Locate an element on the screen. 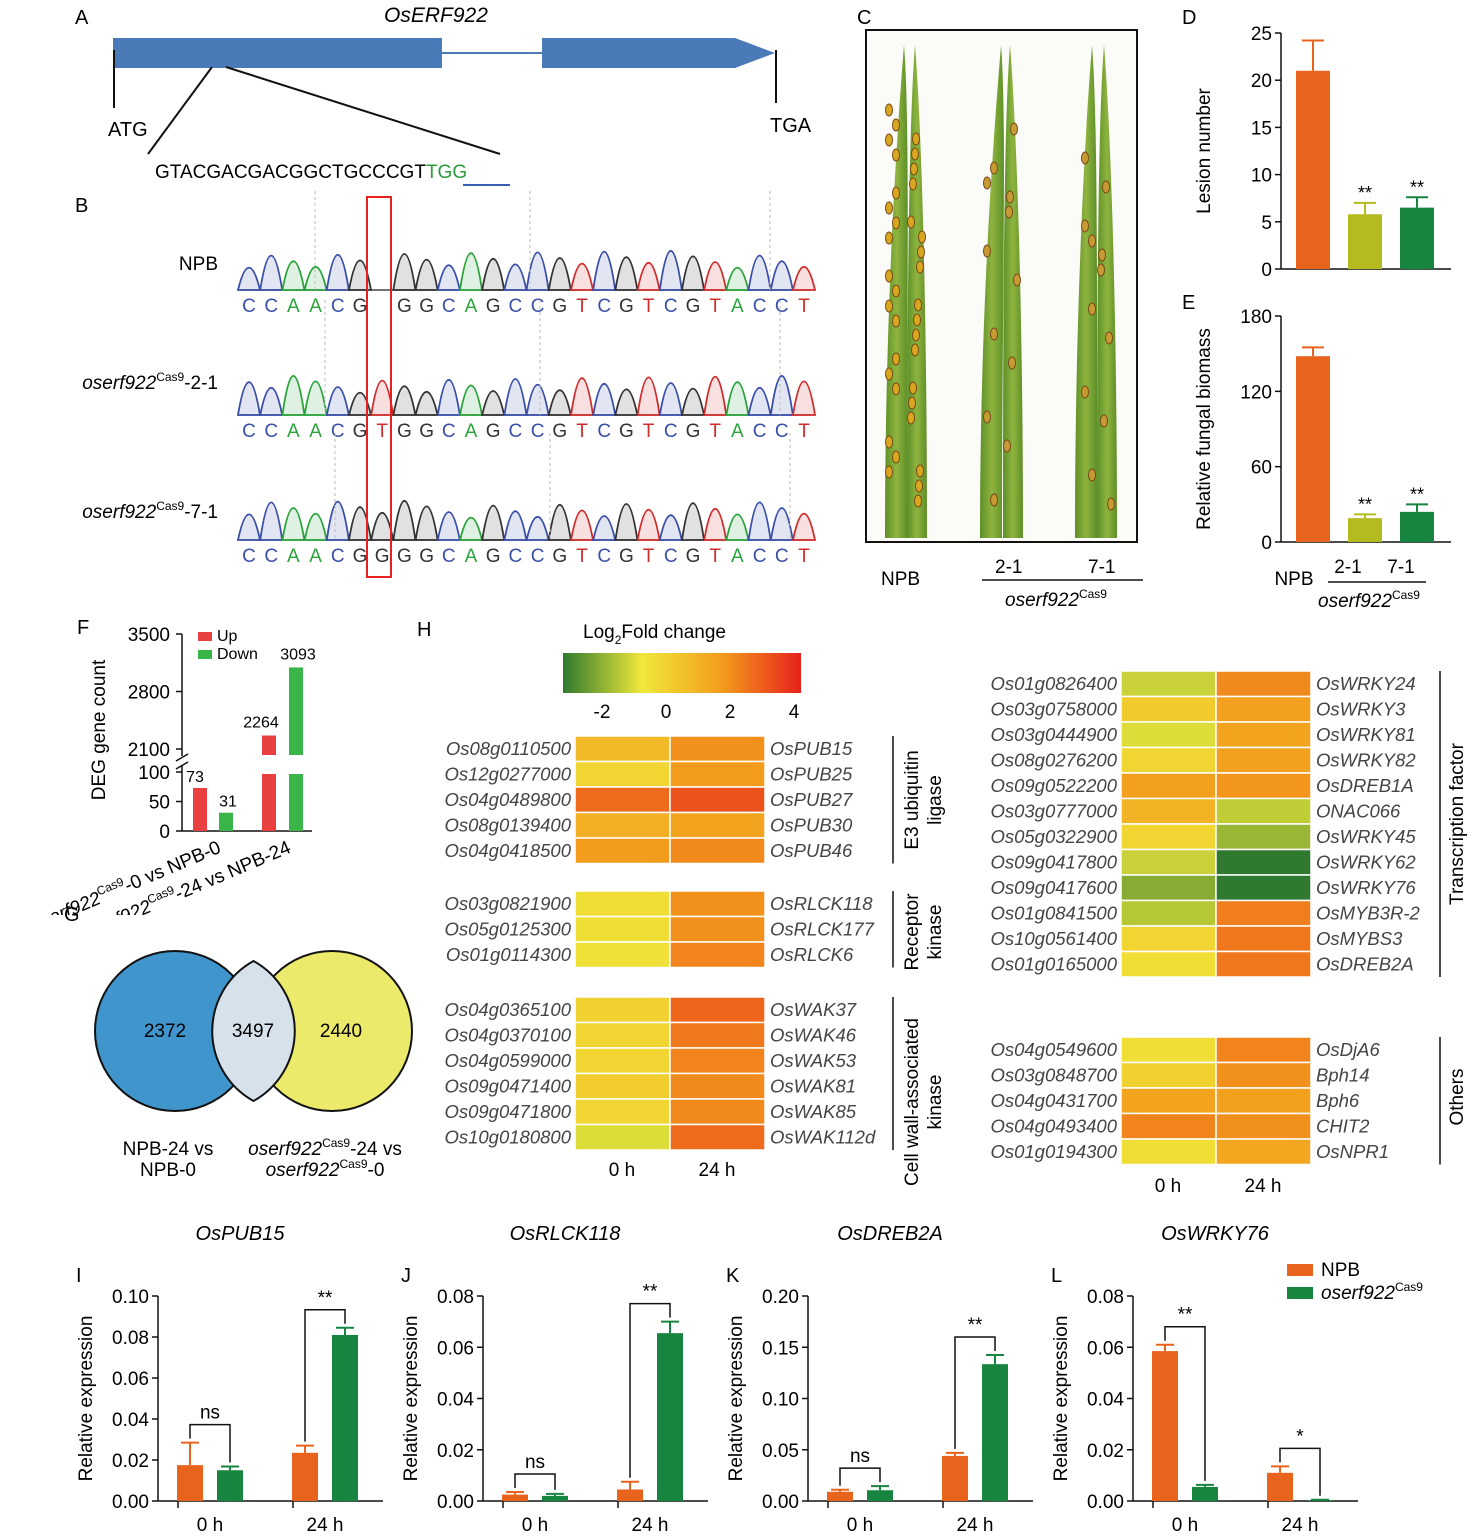 Image resolution: width=1473 pixels, height=1539 pixels. legend-swatch-Down is located at coordinates (205, 654).